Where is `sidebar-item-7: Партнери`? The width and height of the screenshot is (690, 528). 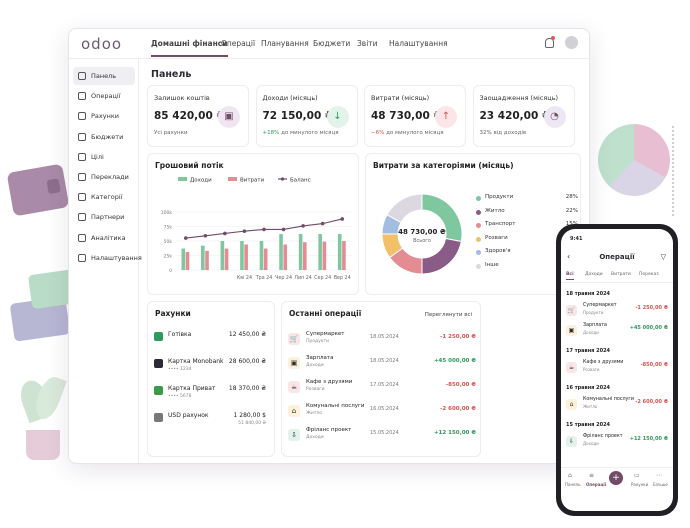
sidebar-item-7: Партнери is located at coordinates (104, 217).